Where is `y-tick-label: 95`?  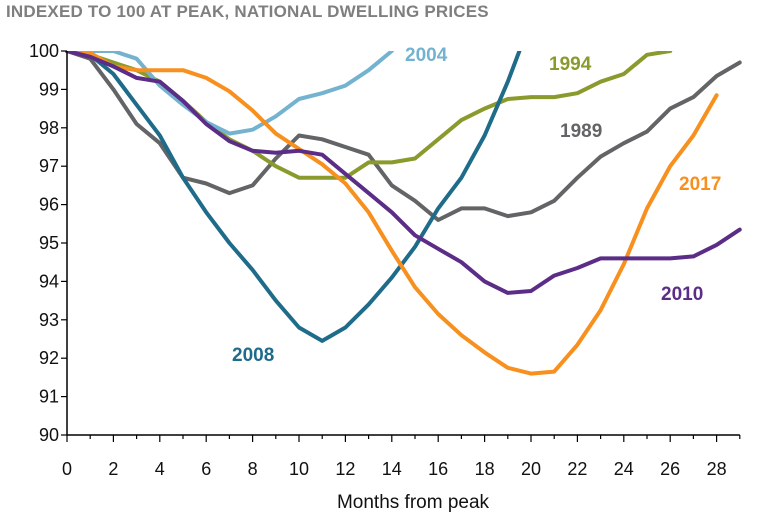 y-tick-label: 95 is located at coordinates (49, 243).